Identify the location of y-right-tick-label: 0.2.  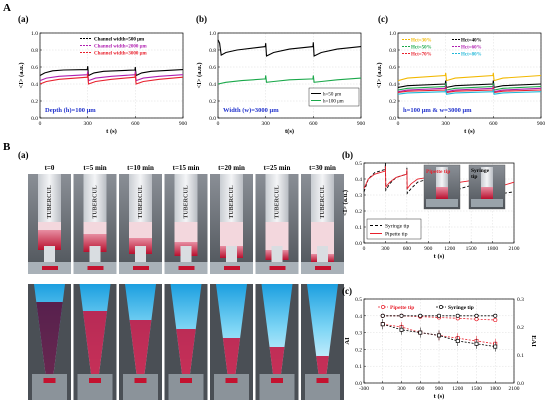
(520, 328).